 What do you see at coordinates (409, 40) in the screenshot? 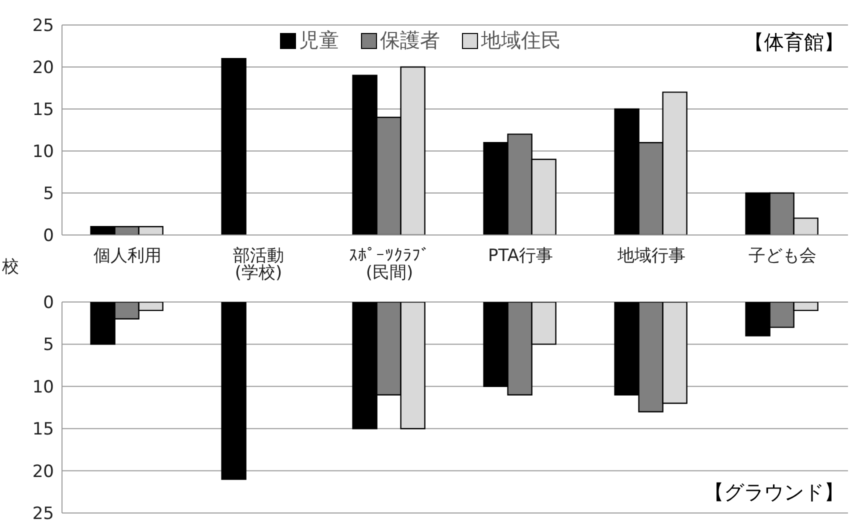
I see `legend-label: 保護者` at bounding box center [409, 40].